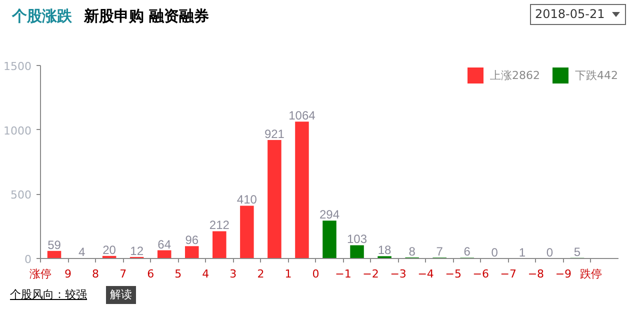  What do you see at coordinates (274, 134) in the screenshot?
I see `data-label: 921` at bounding box center [274, 134].